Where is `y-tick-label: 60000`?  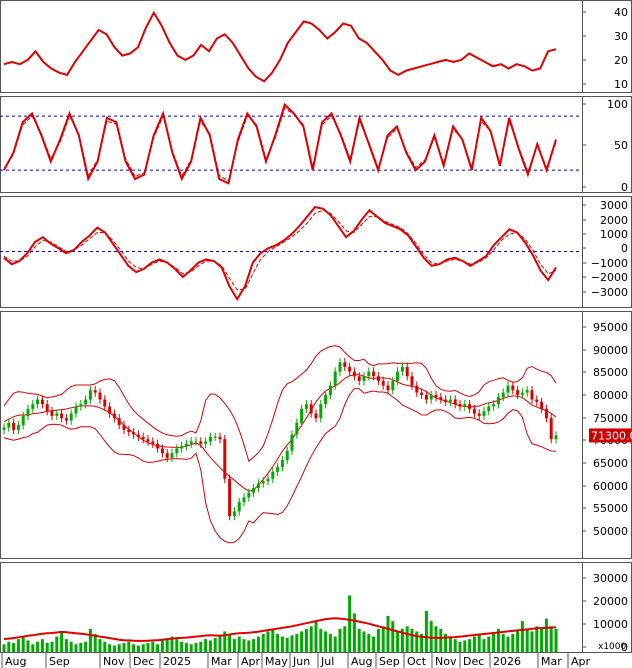
y-tick-label: 60000 is located at coordinates (610, 486).